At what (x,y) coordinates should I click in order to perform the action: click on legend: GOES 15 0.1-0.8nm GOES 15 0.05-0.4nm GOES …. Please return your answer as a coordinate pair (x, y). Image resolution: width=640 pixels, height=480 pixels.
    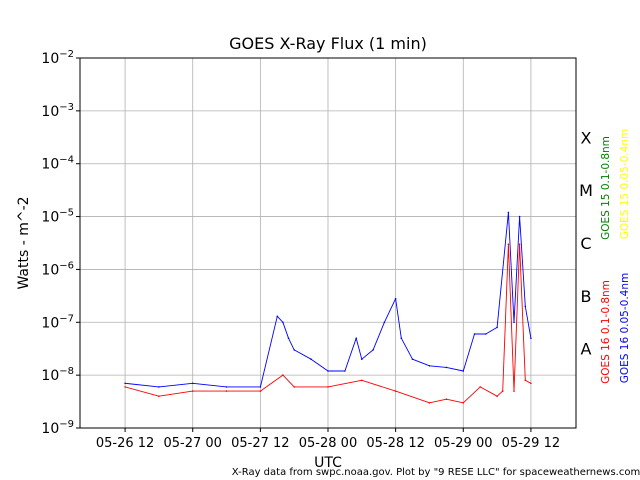
    Looking at the image, I should click on (615, 256).